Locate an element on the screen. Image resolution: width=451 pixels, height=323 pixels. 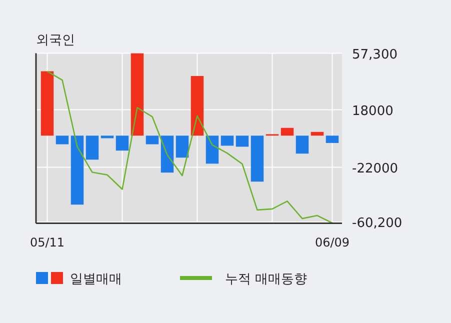
y-tick-label: -60,200 is located at coordinates (377, 224).